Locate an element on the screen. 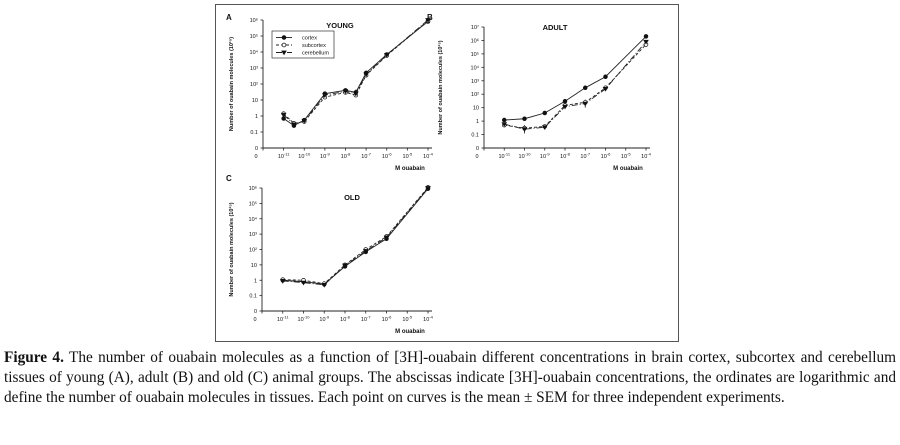 The image size is (900, 445). legend-cerebellum-label: cerebellum is located at coordinates (315, 54).